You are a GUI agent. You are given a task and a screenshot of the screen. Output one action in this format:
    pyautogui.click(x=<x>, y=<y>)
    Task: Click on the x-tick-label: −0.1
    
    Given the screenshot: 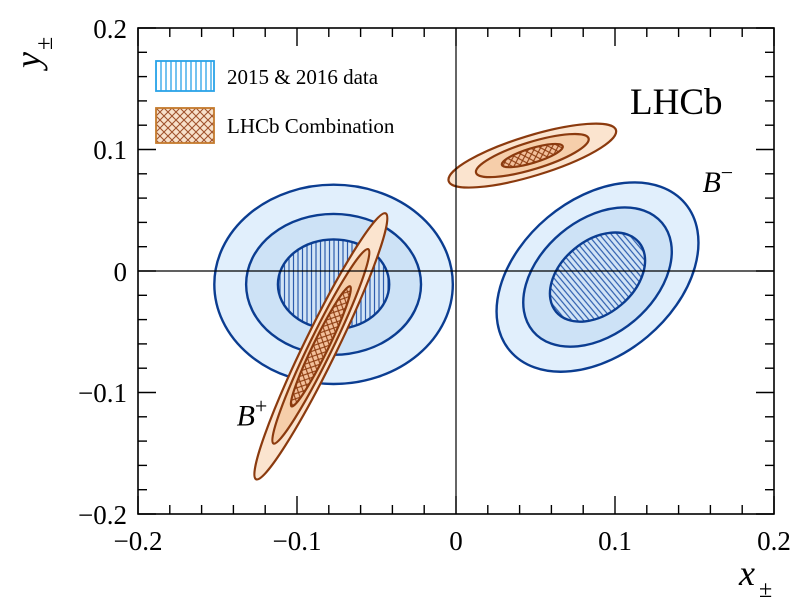 What is the action you would take?
    pyautogui.click(x=297, y=541)
    